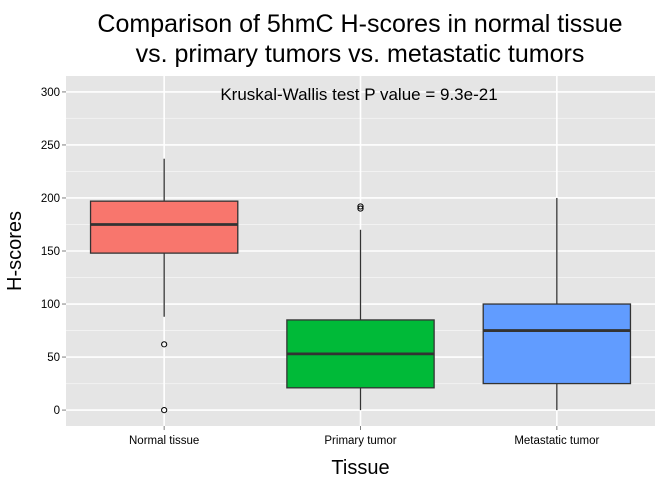 This screenshot has width=672, height=480. I want to click on kruskal-wallis-annotation: Kruskal-Wallis test P value = 9.3e-21, so click(358, 94).